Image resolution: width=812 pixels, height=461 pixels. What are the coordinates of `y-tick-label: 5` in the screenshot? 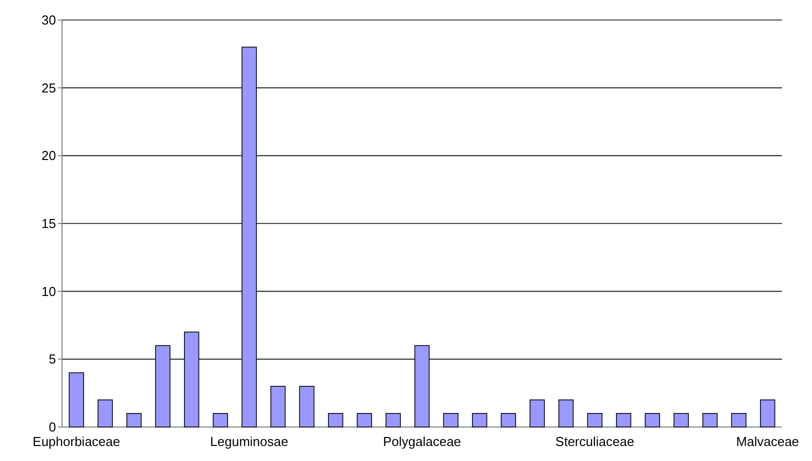 It's located at (52, 359).